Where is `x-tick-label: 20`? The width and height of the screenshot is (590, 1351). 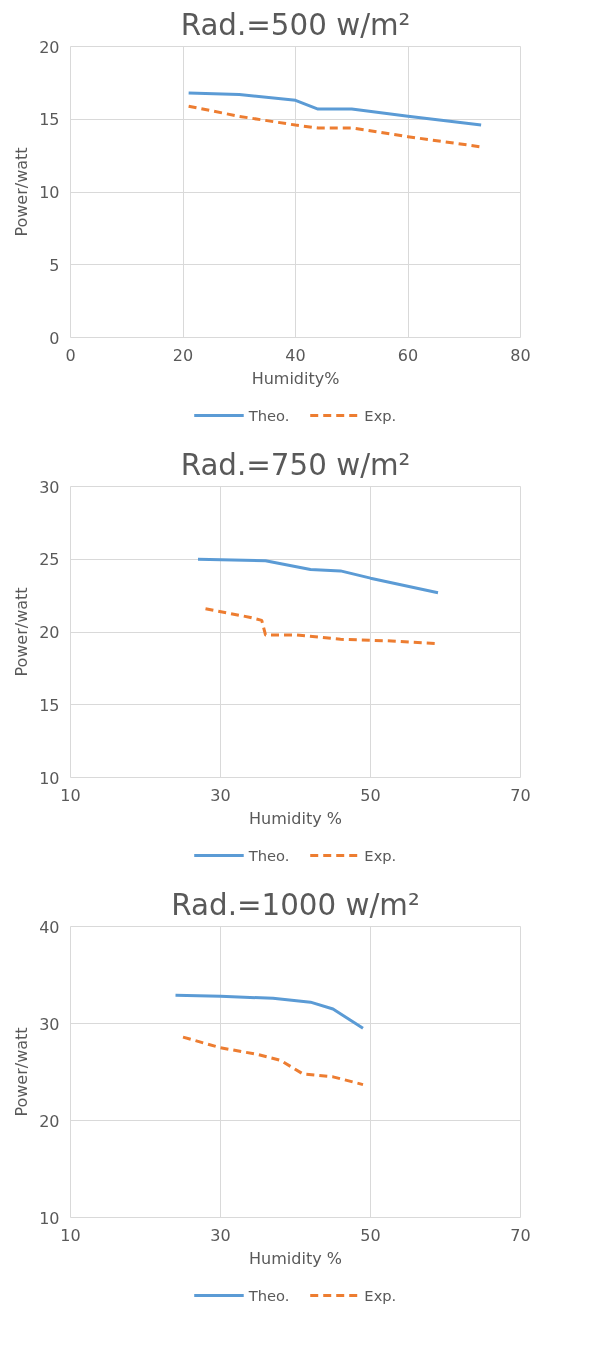
x-tick-label: 20 is located at coordinates (183, 355).